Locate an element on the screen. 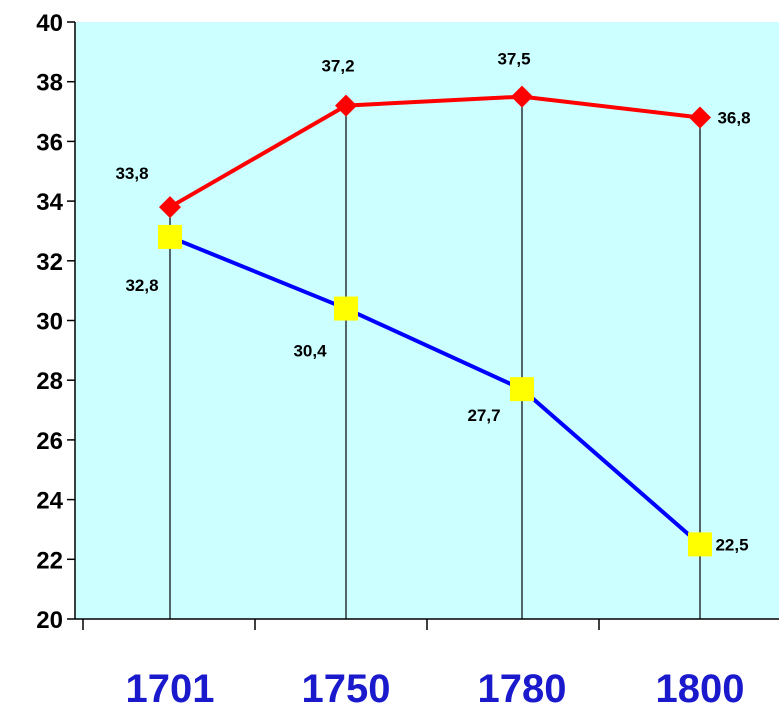  y-tick-label: 34 is located at coordinates (49, 202).